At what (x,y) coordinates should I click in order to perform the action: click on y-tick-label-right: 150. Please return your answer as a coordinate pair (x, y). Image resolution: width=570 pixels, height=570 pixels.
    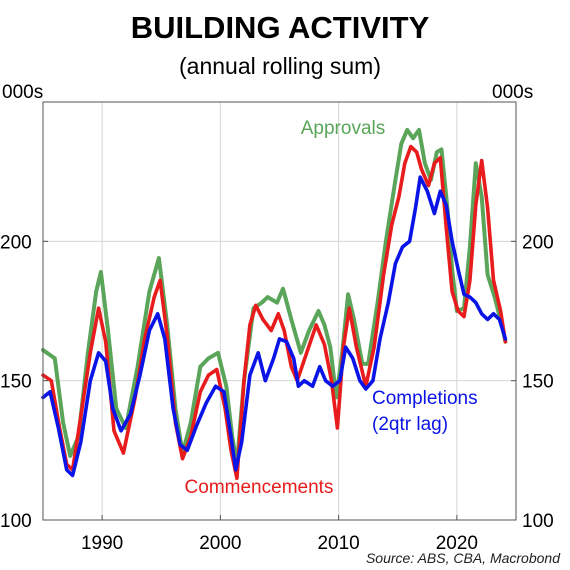
    Looking at the image, I should click on (538, 382).